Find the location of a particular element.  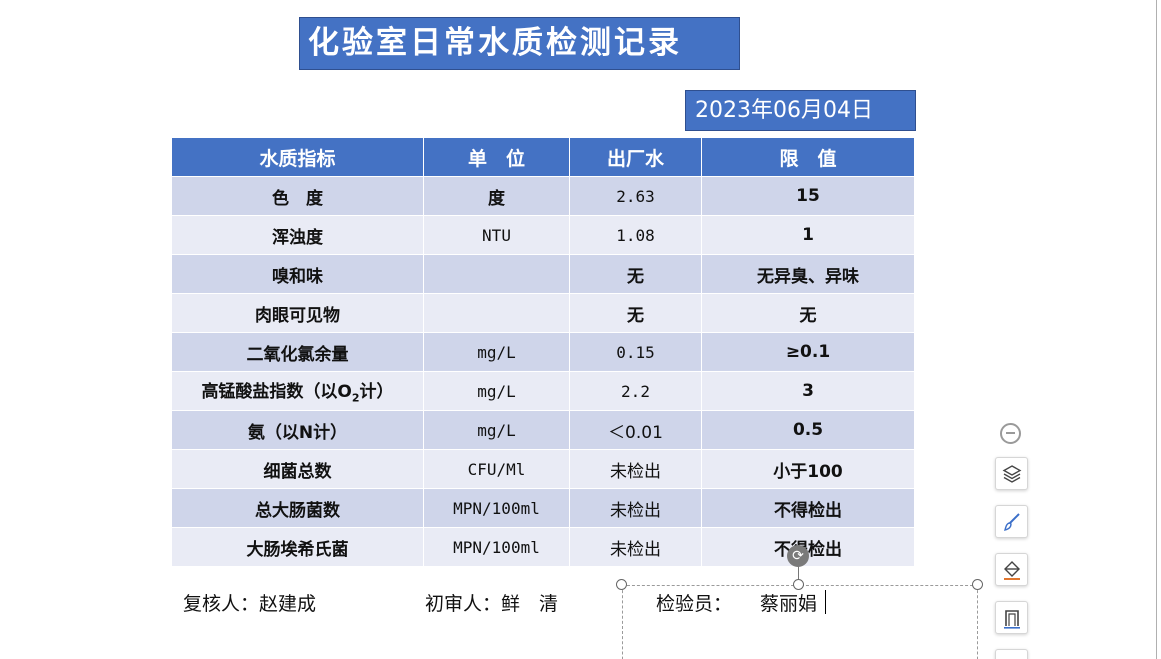

table-row: 色 度 度 2.63 15 is located at coordinates (543, 196).